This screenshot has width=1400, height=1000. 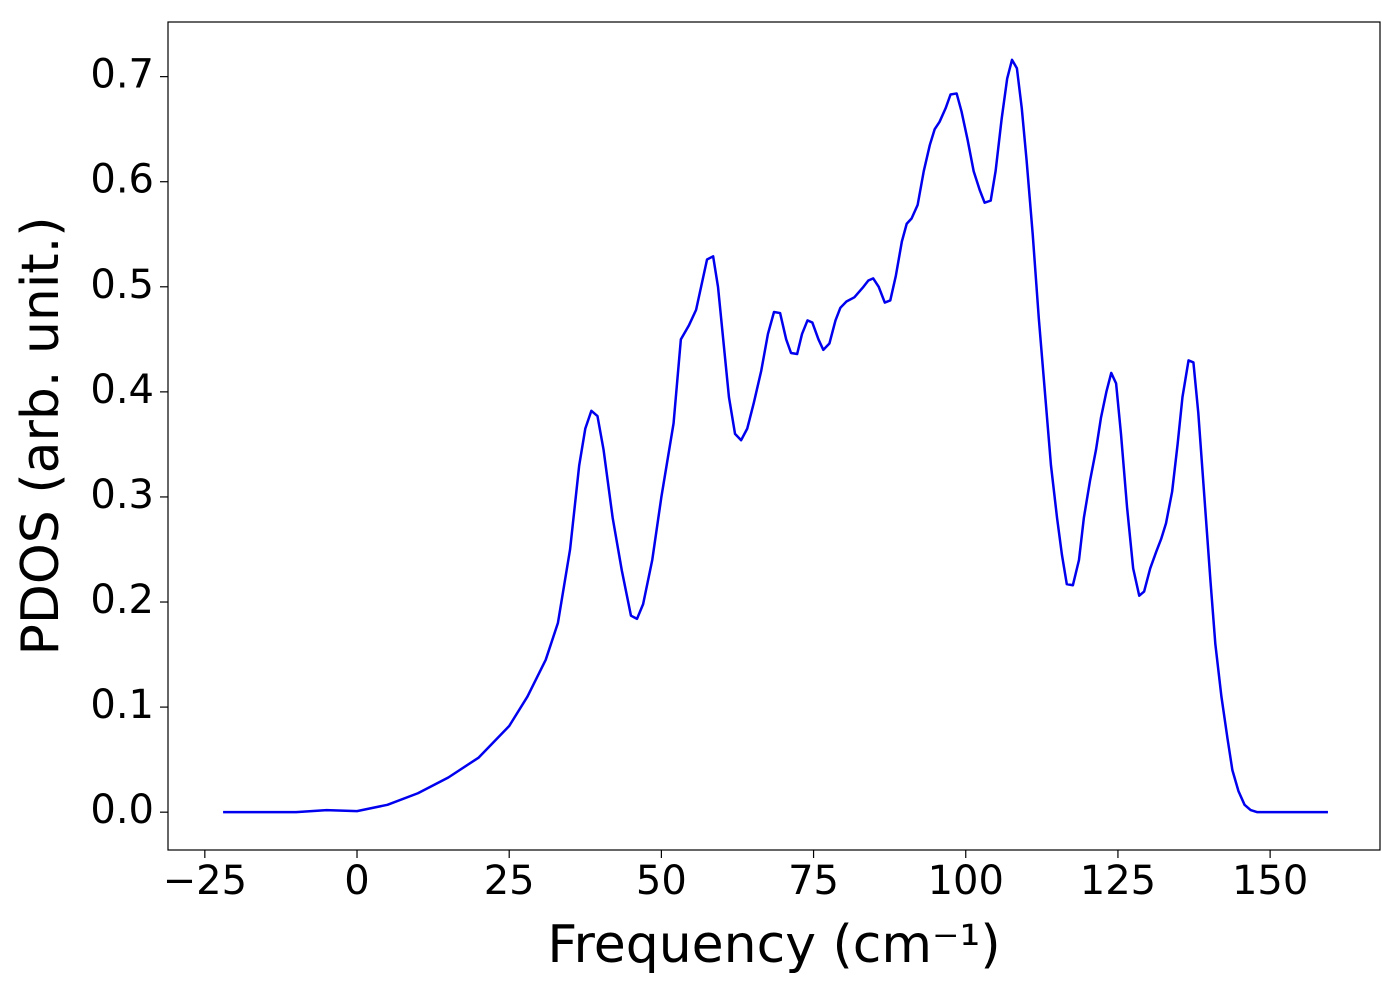 I want to click on x-tick-label: −25, so click(x=205, y=881).